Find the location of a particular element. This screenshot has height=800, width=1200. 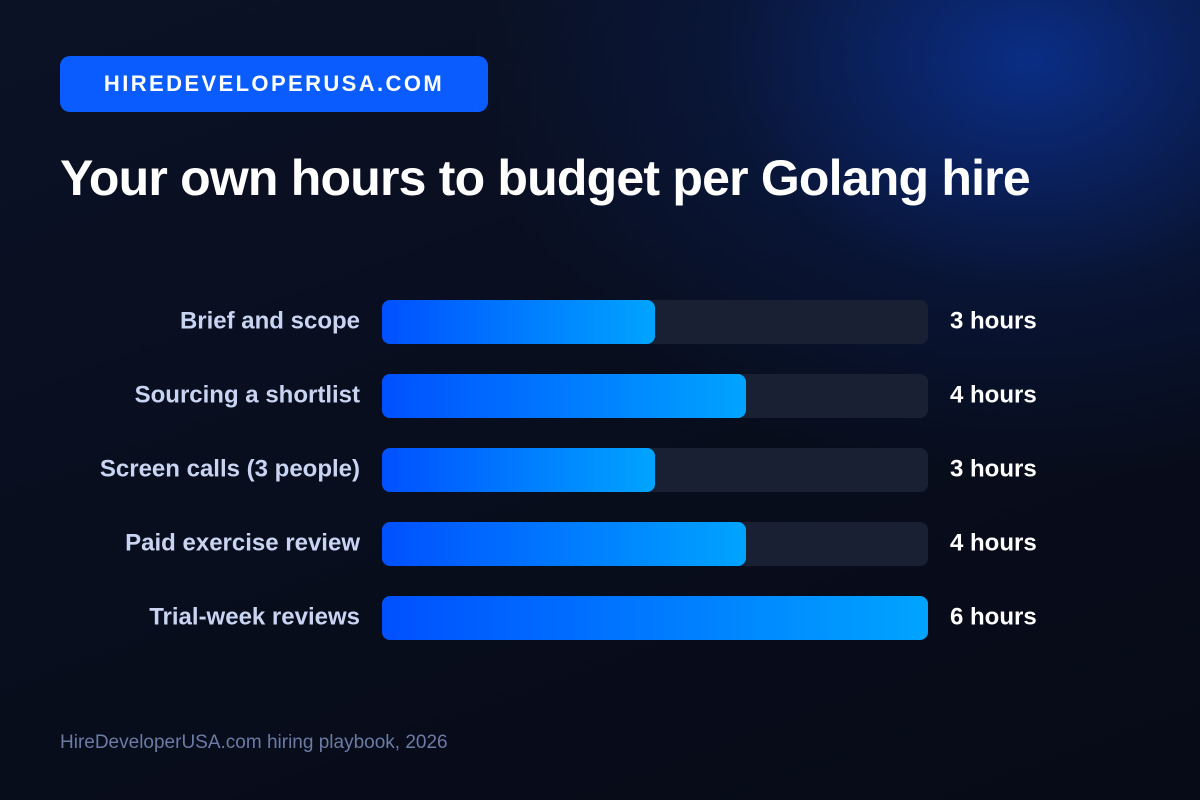

value-label: 6 hours is located at coordinates (993, 616).